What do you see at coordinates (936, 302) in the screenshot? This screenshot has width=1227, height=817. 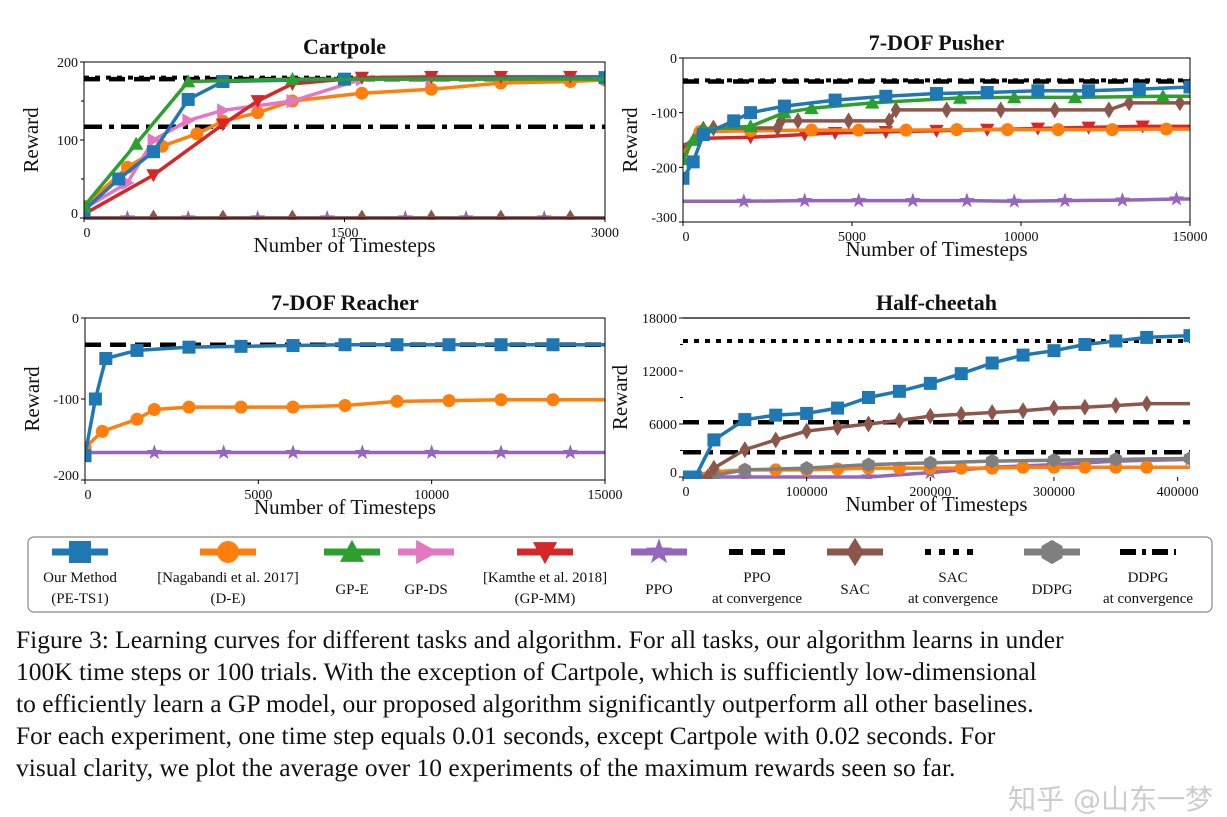 I see `chart-title: Half-cheetah` at bounding box center [936, 302].